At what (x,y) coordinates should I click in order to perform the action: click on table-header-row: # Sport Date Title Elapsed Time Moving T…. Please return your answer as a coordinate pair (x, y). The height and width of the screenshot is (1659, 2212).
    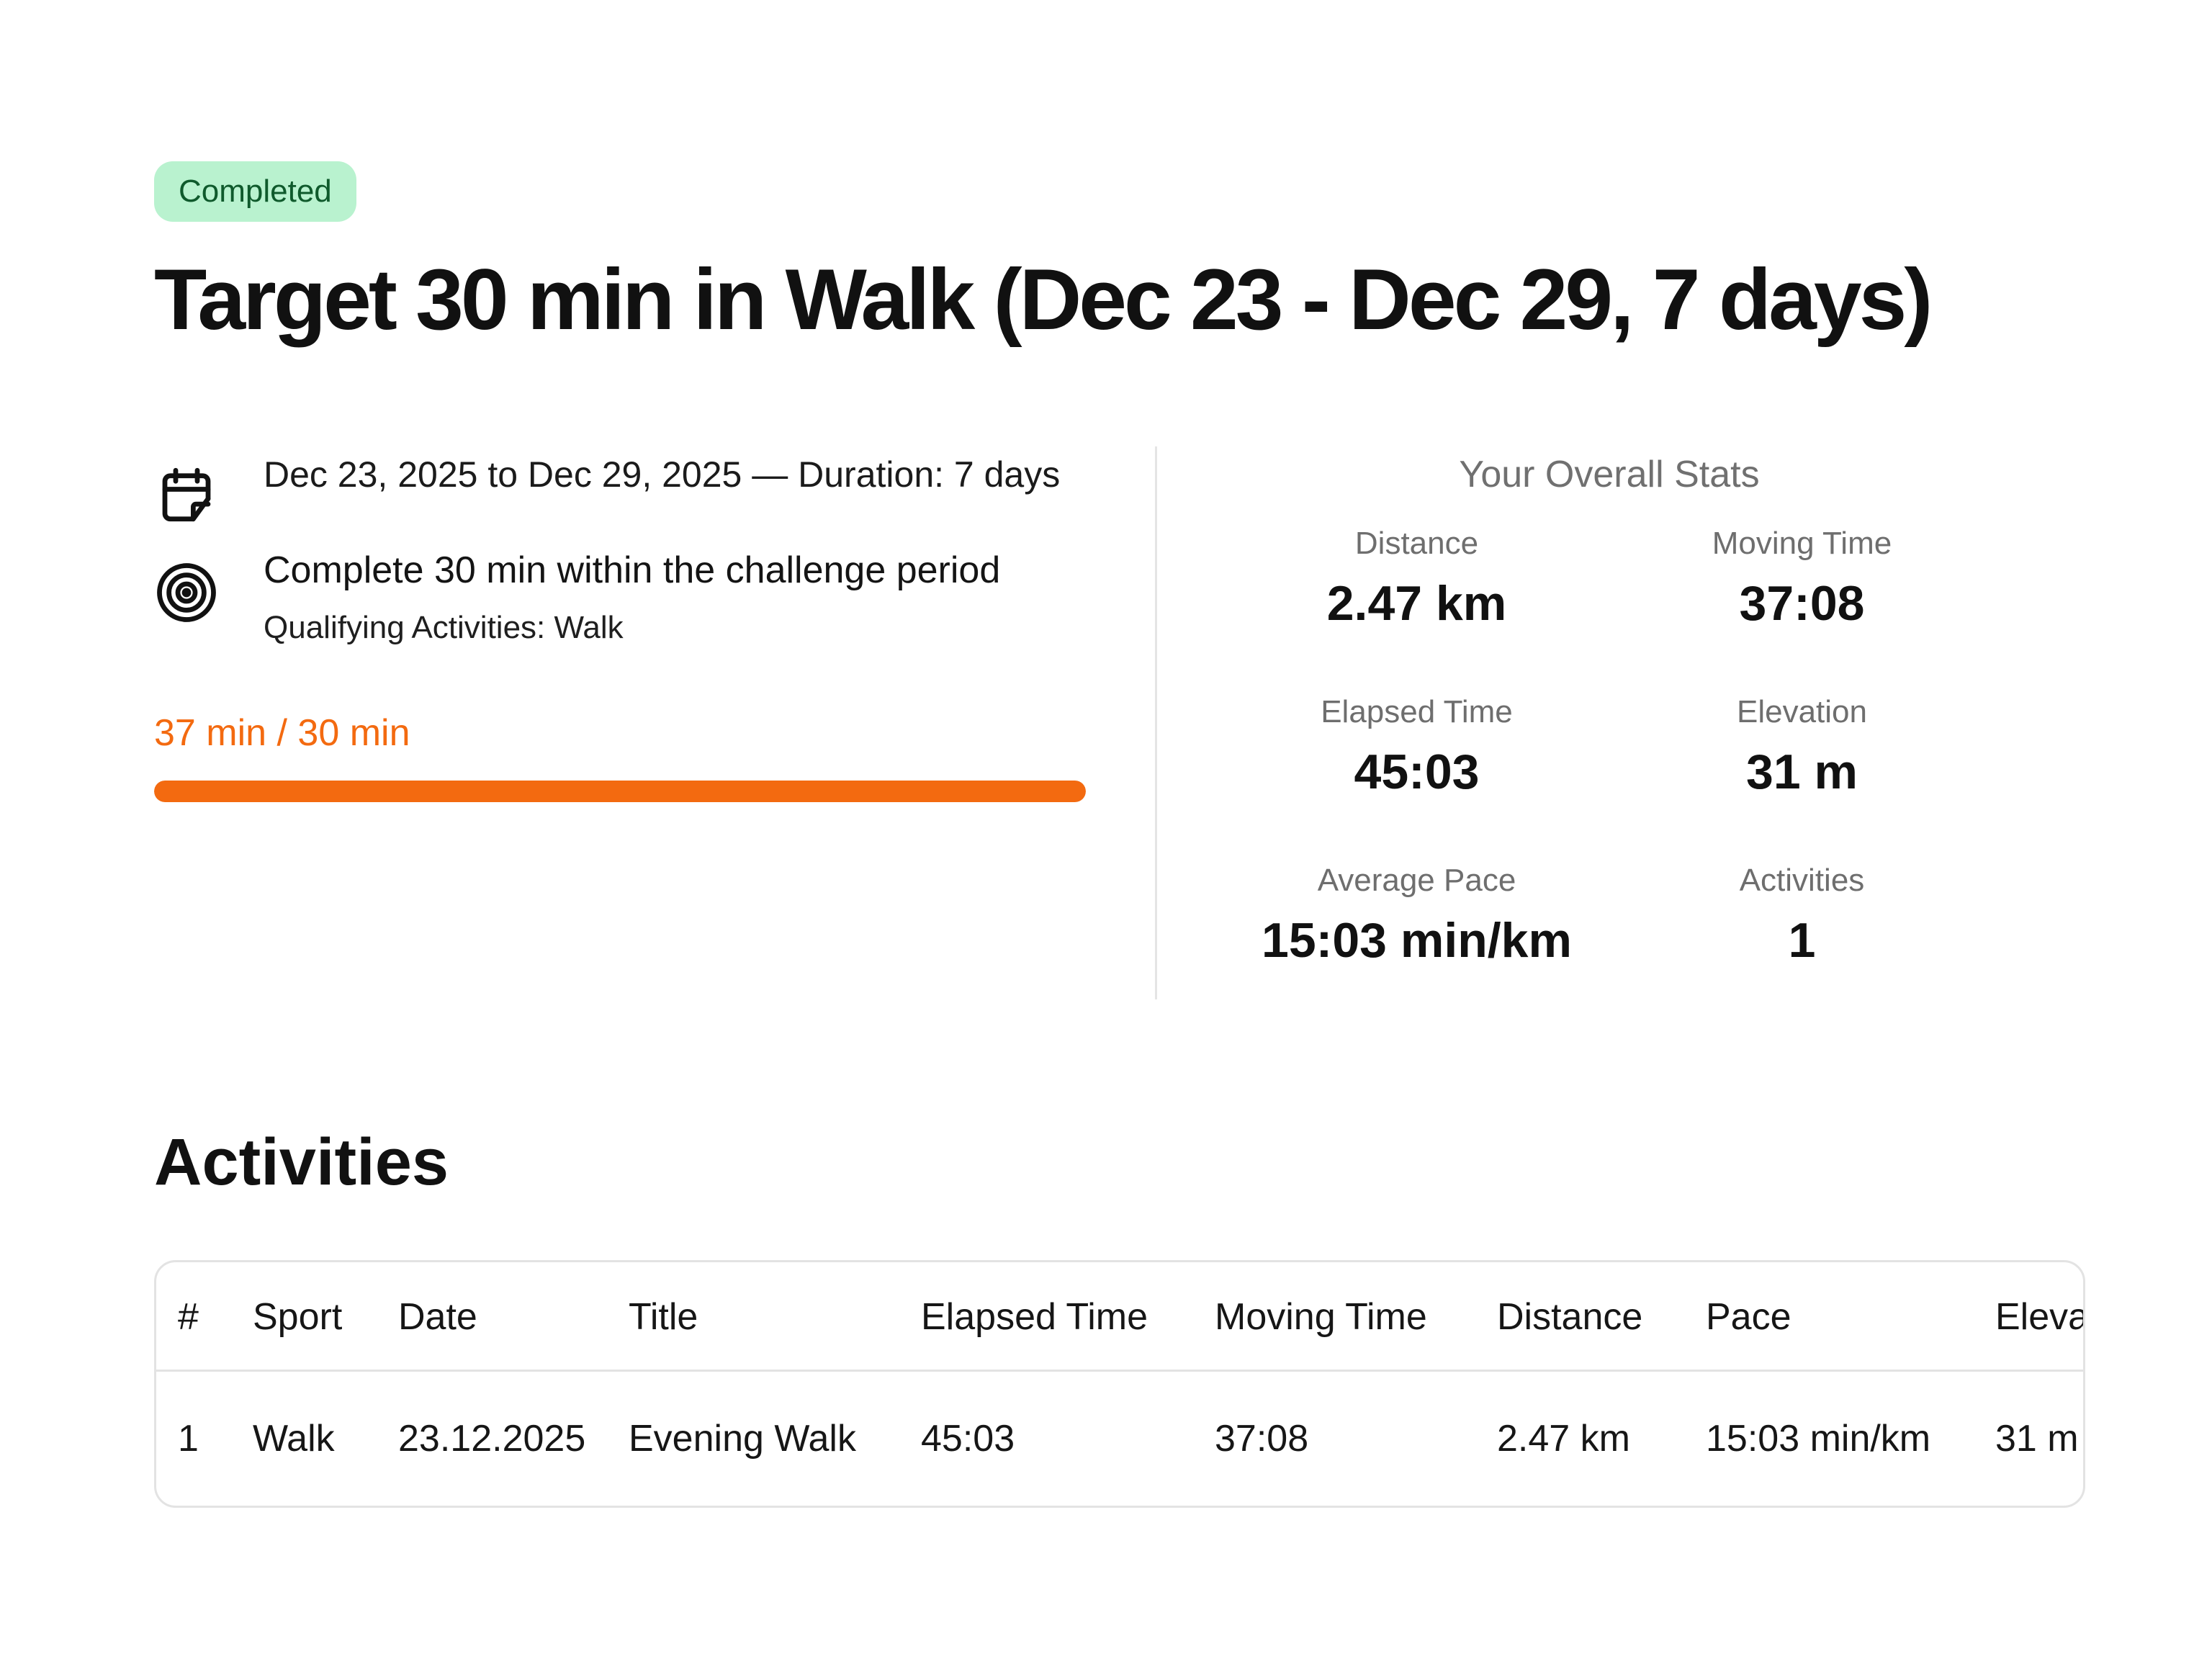
    Looking at the image, I should click on (1119, 1317).